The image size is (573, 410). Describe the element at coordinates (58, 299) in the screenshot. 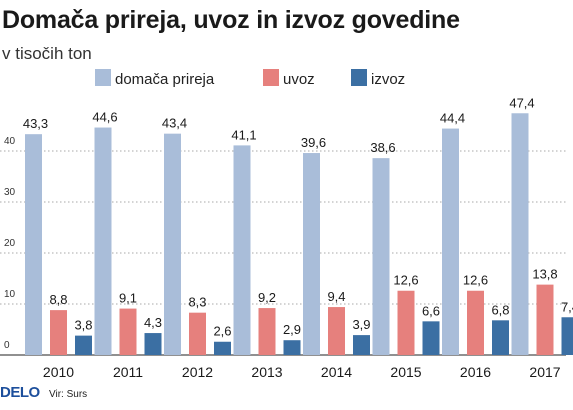

I see `data-label: 8,8` at that location.